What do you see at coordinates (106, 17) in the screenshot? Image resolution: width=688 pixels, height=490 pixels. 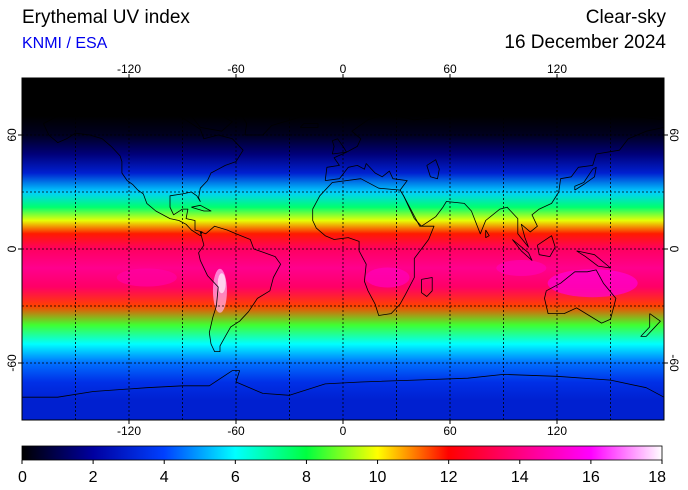 I see `map-title: Erythemal UV index` at bounding box center [106, 17].